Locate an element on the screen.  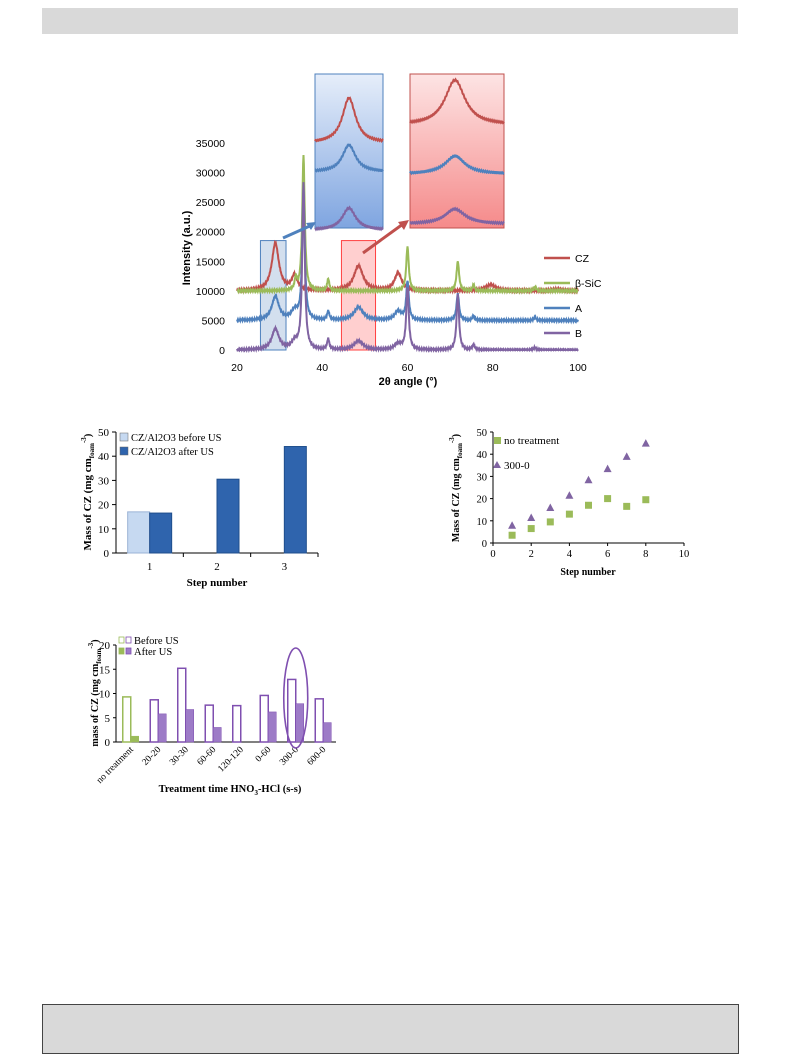
x-tick-label: 6 is located at coordinates (607, 554).